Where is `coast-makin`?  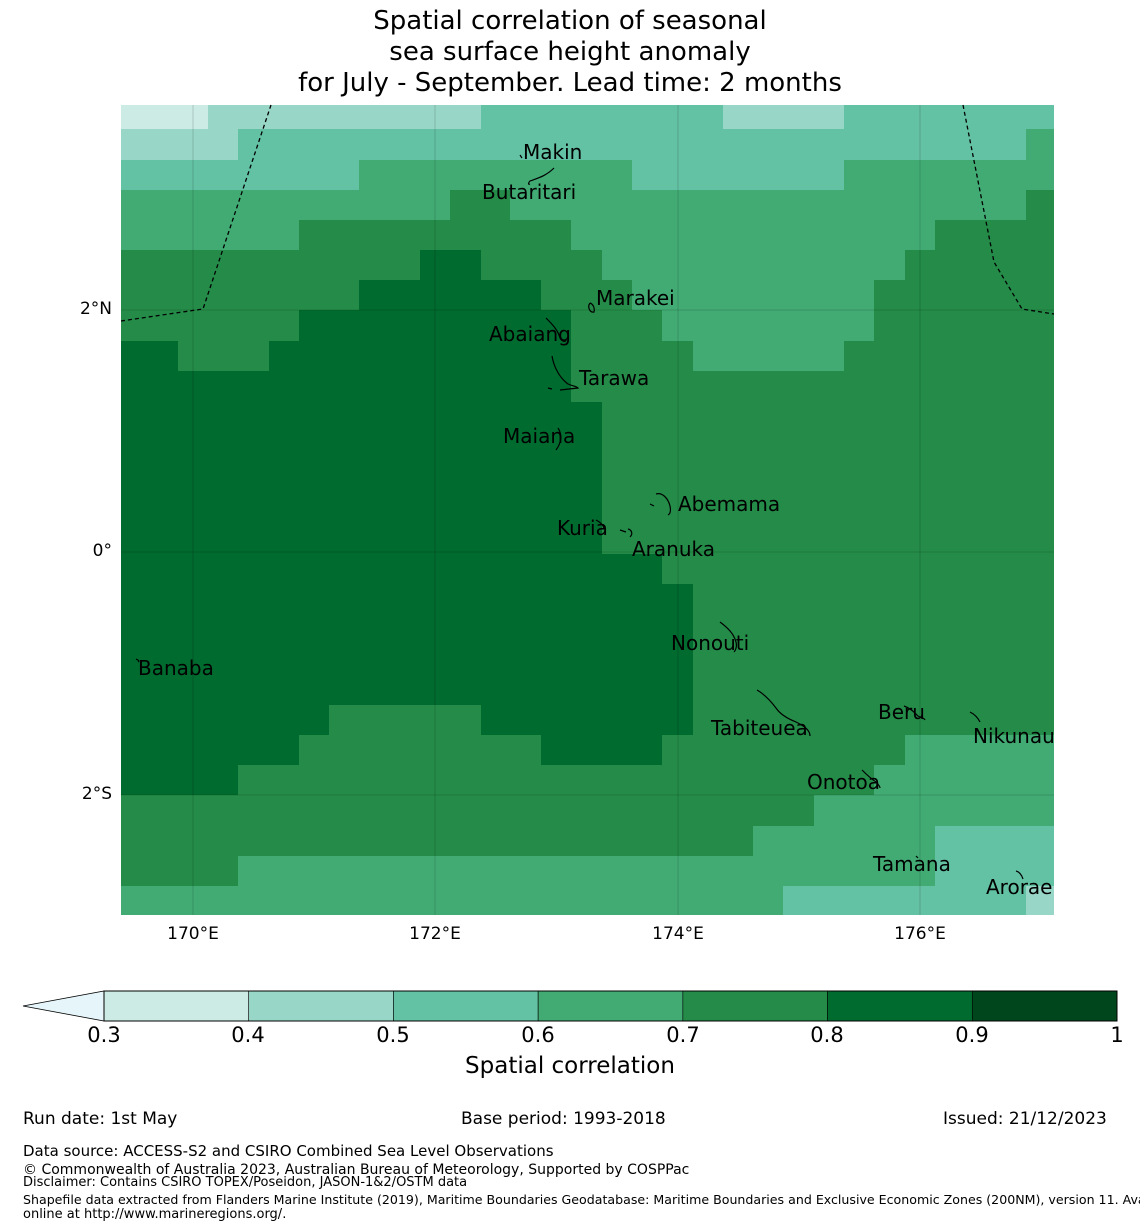 coast-makin is located at coordinates (521, 156).